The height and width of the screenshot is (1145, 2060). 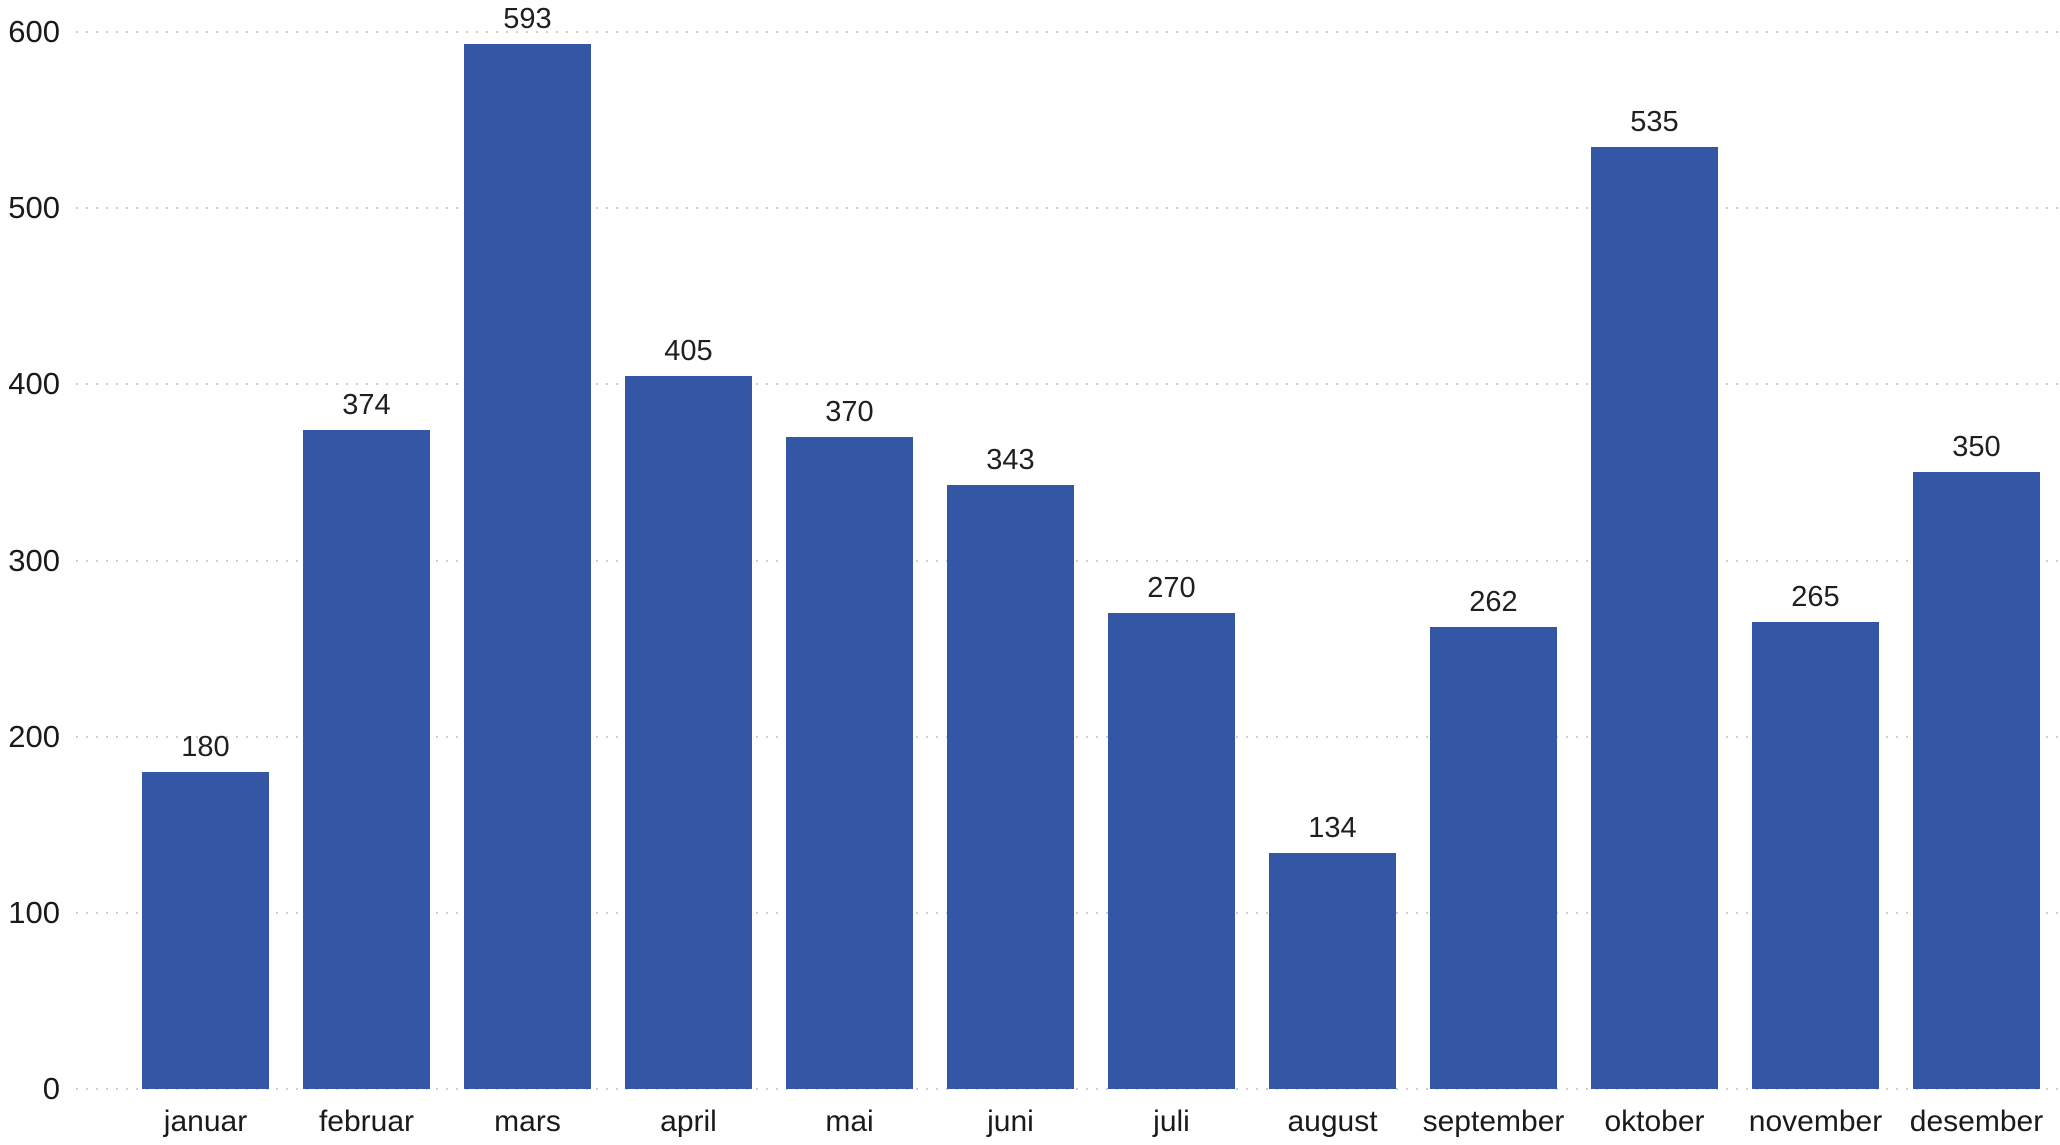 What do you see at coordinates (1010, 1121) in the screenshot?
I see `x-axis-category-label: juni` at bounding box center [1010, 1121].